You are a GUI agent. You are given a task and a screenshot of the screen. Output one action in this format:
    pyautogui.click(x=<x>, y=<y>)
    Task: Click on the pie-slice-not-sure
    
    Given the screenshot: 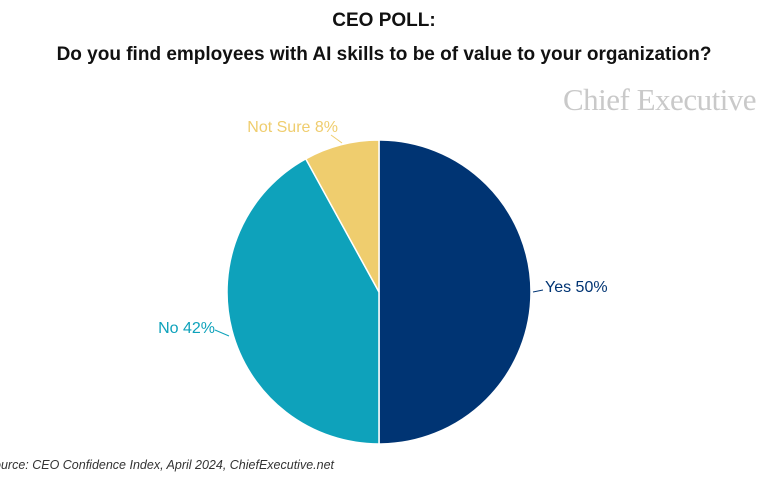 What is the action you would take?
    pyautogui.click(x=342, y=216)
    